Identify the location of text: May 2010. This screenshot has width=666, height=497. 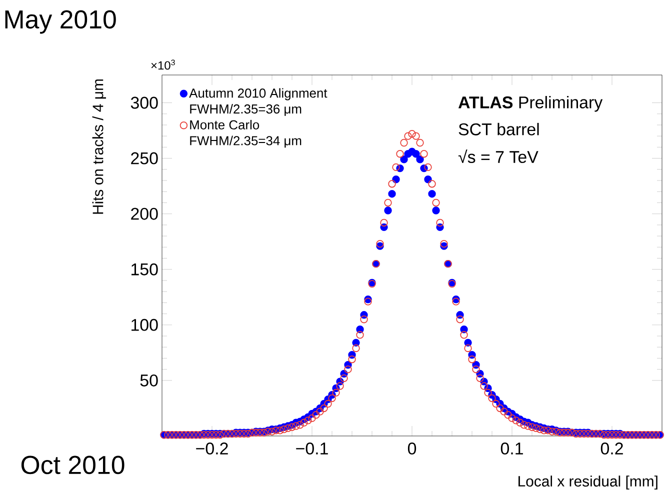
(60, 22).